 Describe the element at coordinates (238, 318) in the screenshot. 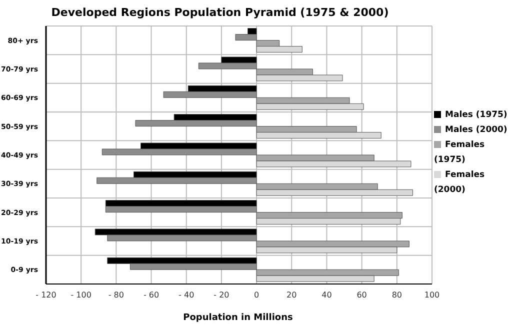

I see `x-axis-title: Population in Millions` at that location.